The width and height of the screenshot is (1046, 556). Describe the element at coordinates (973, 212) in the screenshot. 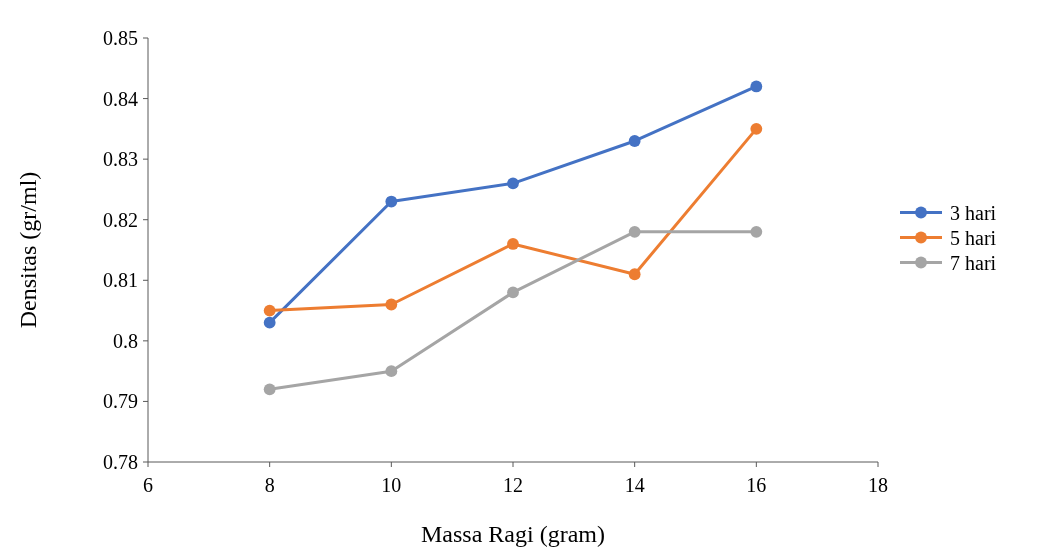

I see `legend-label: 3 hari` at that location.